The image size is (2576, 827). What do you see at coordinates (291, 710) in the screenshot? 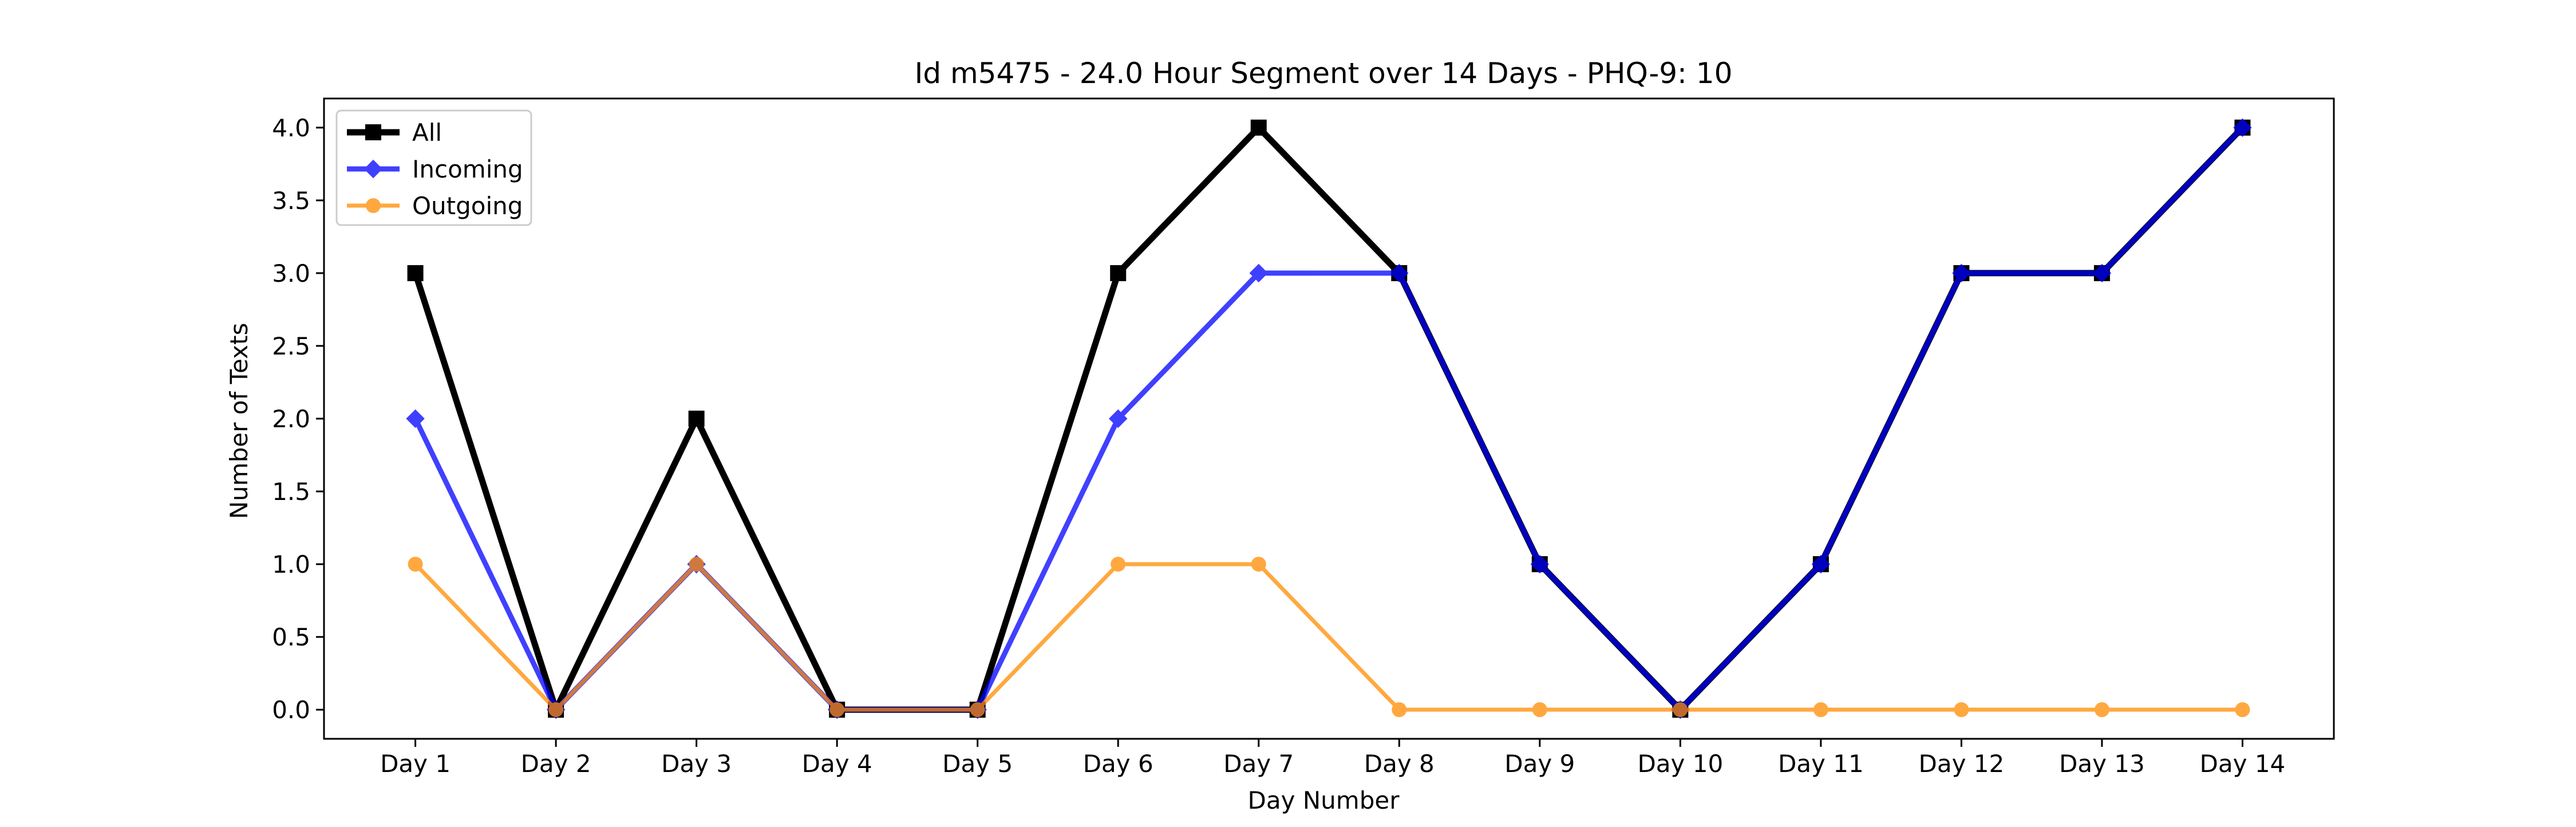
I see `y-tick-label: 0.0` at bounding box center [291, 710].